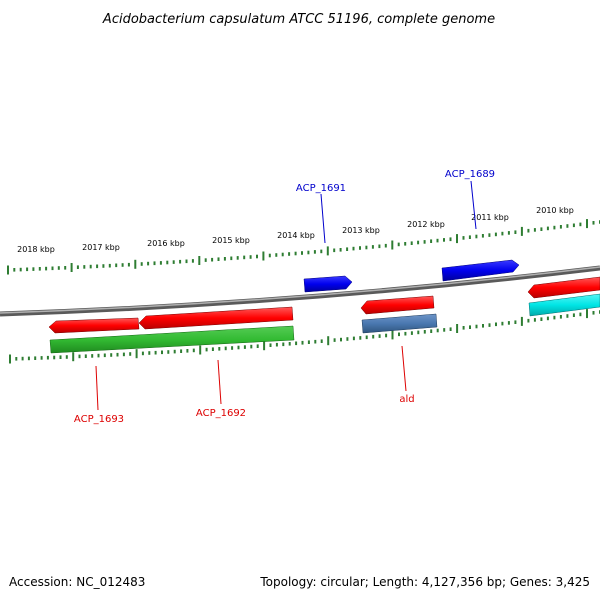 This screenshot has height=600, width=600. What do you see at coordinates (564, 305) in the screenshot?
I see `feature-cyan` at bounding box center [564, 305].